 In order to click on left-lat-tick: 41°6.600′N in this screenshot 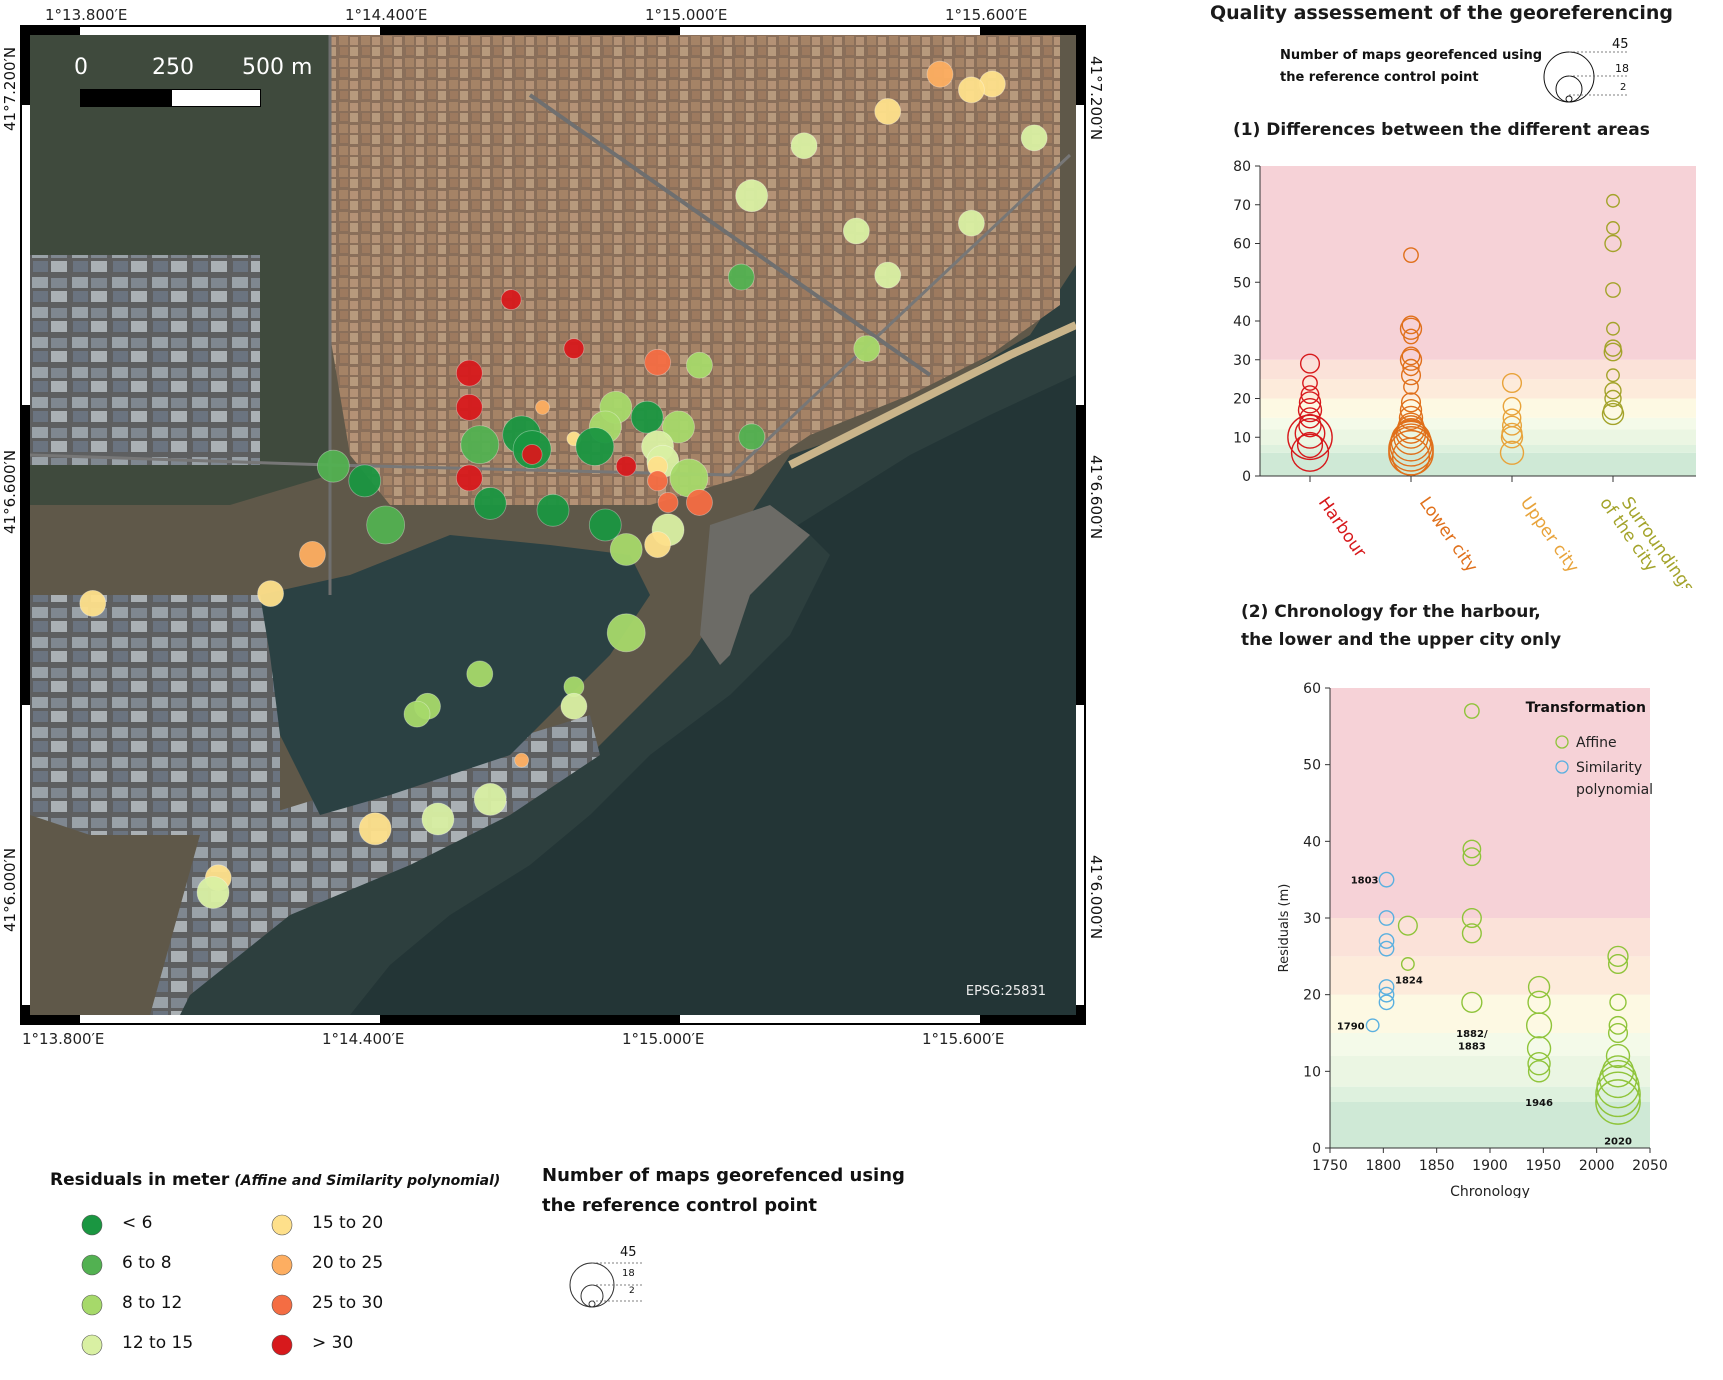, I will do `click(10, 491)`.